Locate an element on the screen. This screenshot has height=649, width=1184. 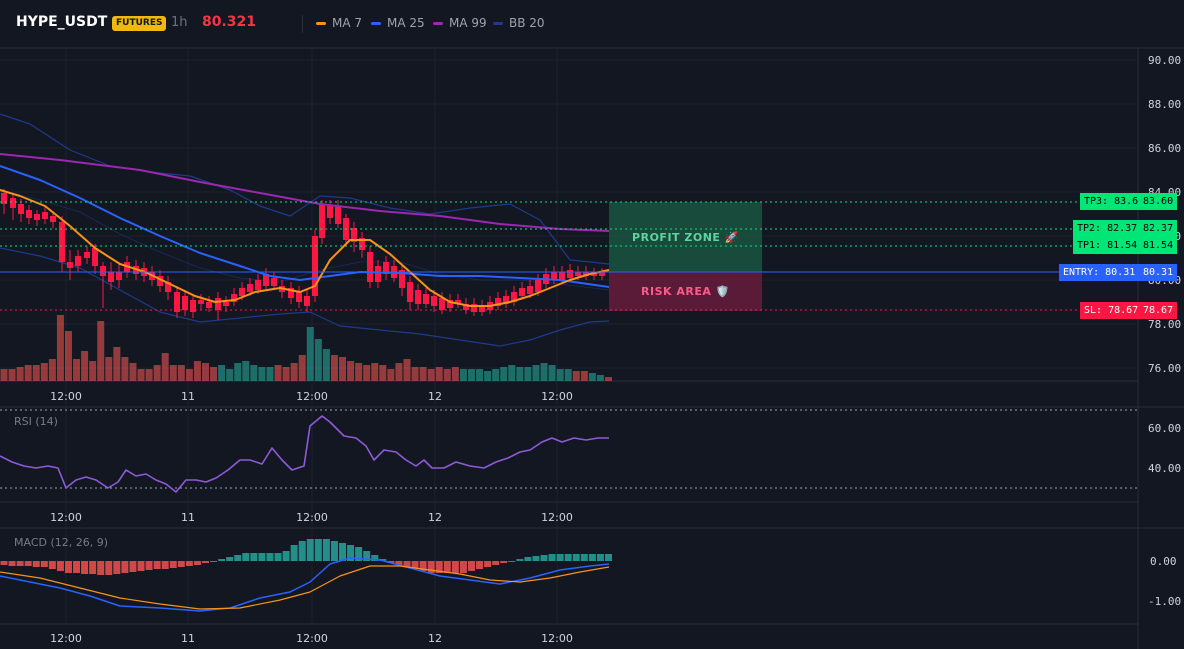
legend-ma99: MA 99 is located at coordinates (460, 23).